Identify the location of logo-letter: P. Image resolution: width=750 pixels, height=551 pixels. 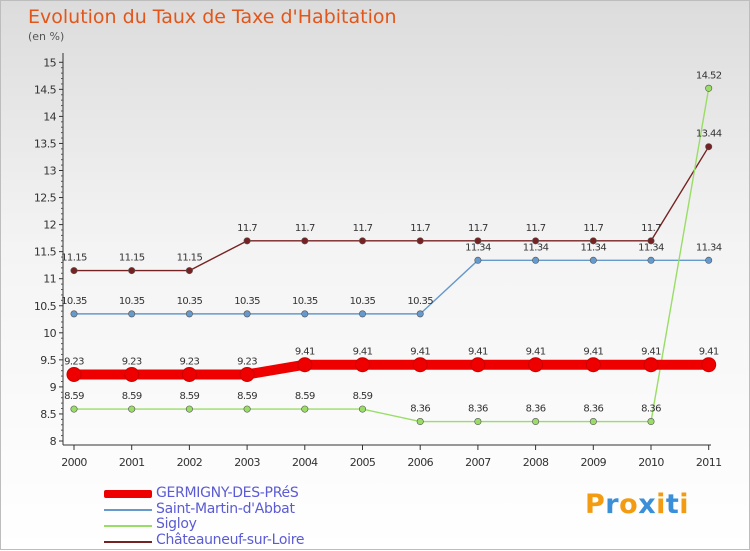
(595, 504).